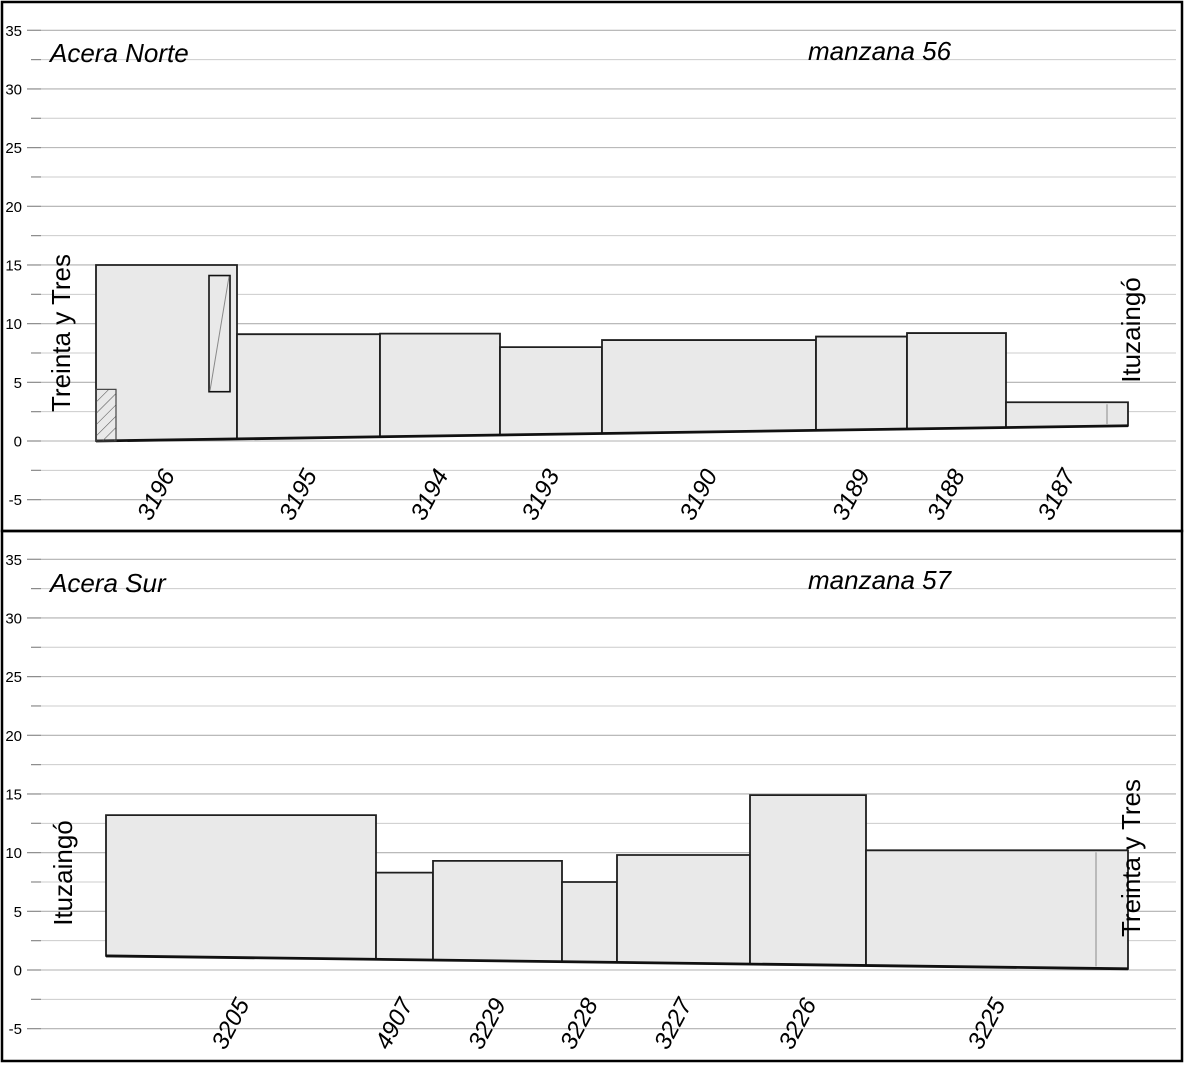 The image size is (1184, 1068). I want to click on block-label: manzana 57, so click(880, 580).